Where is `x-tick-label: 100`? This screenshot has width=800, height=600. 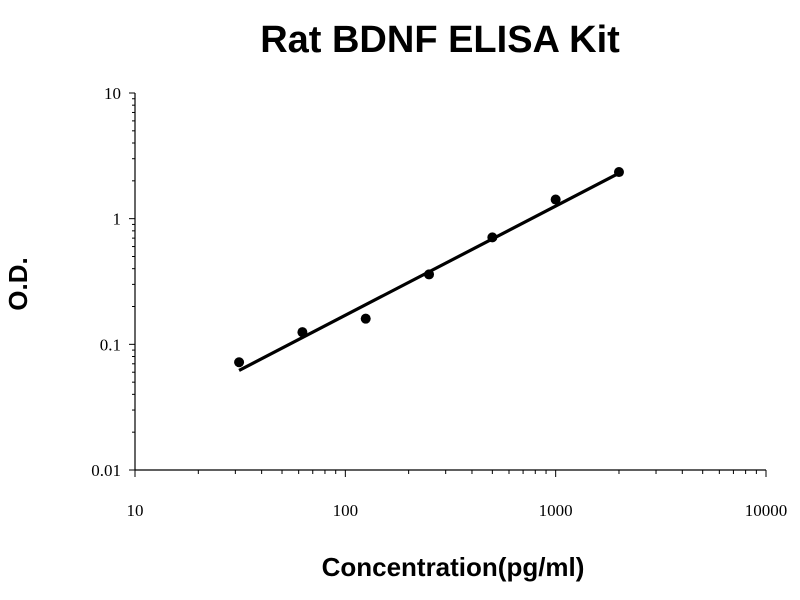
x-tick-label: 100 is located at coordinates (346, 510).